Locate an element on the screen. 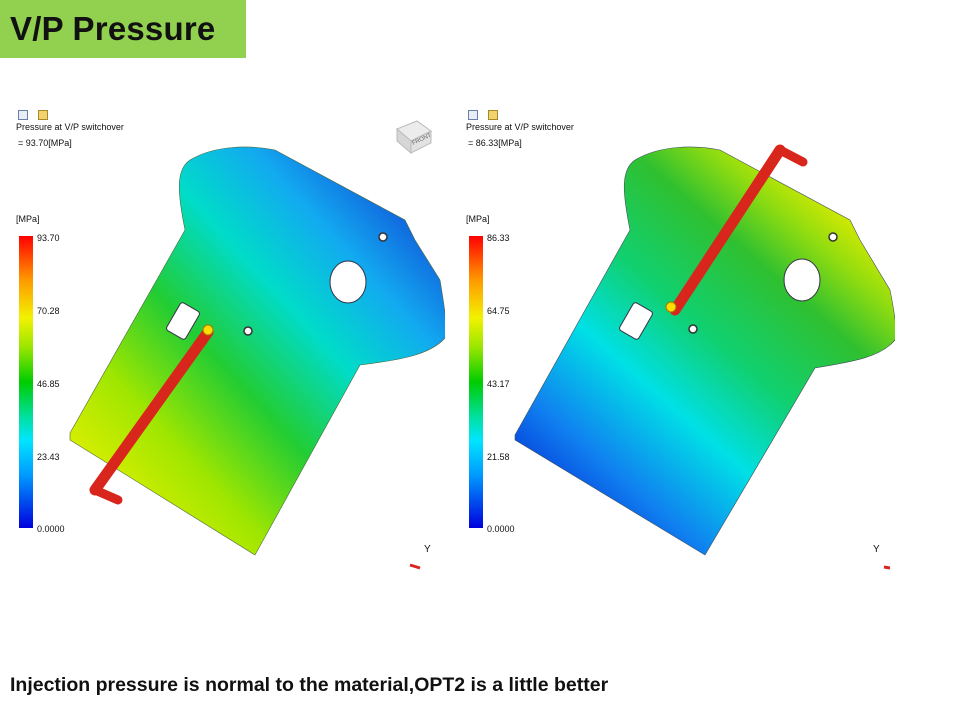 The height and width of the screenshot is (720, 960). part-slot-opt1 is located at coordinates (183, 321).